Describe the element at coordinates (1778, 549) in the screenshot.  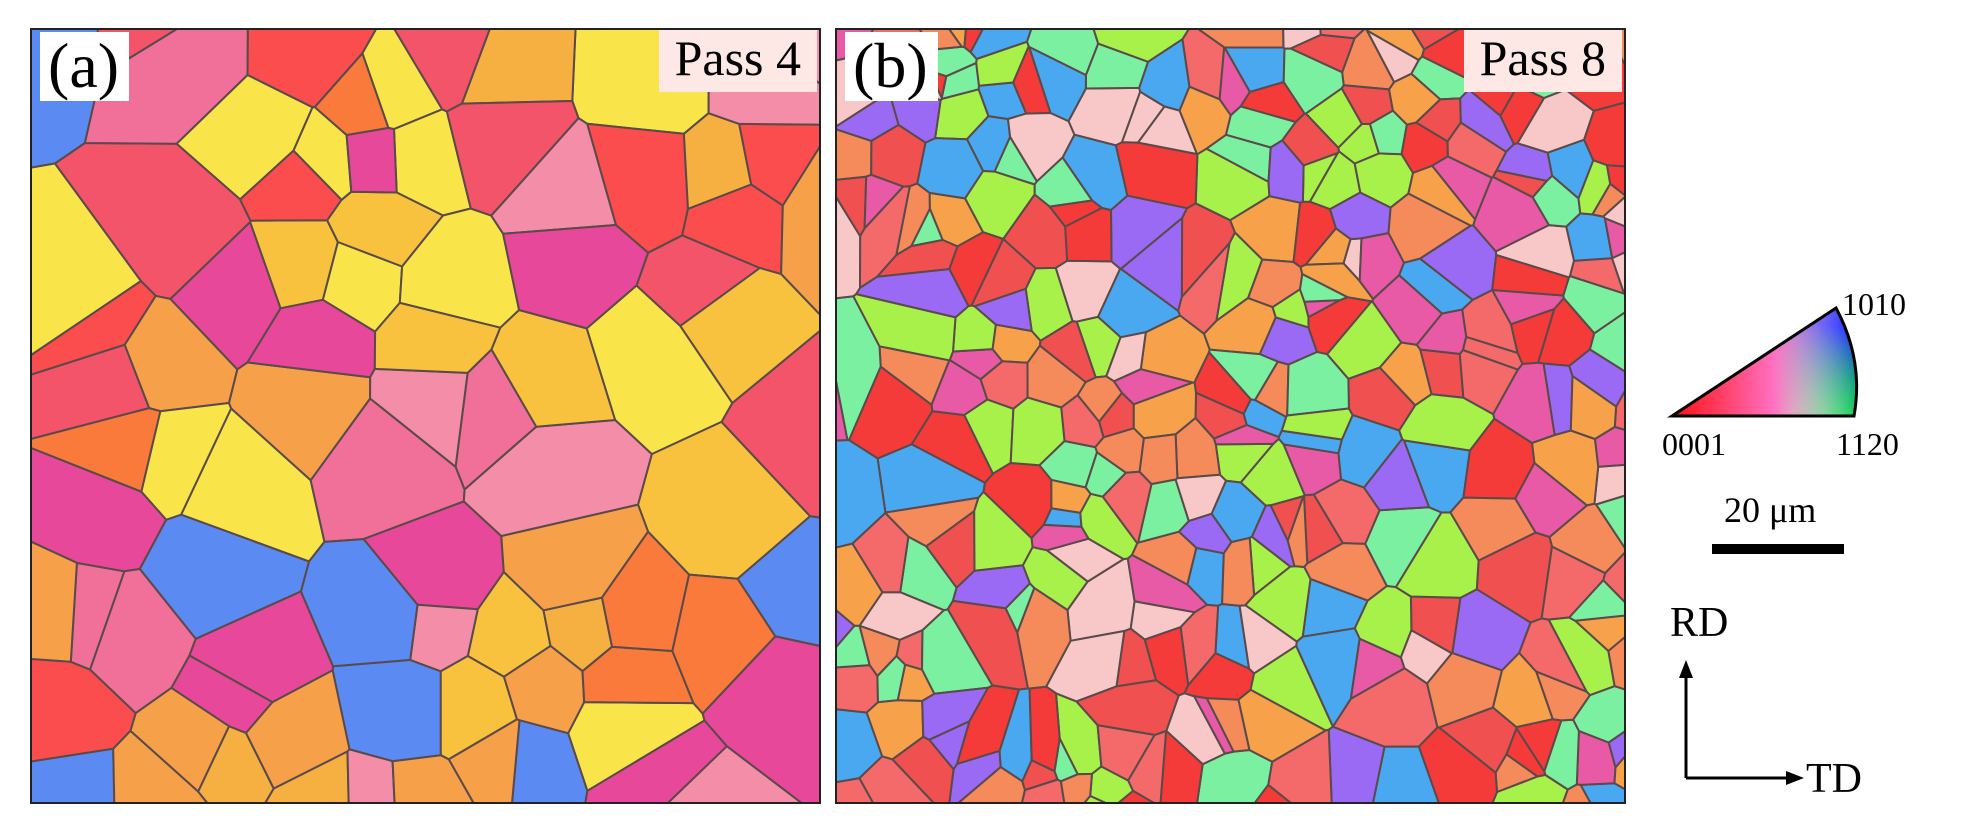
I see `scale-bar-line` at that location.